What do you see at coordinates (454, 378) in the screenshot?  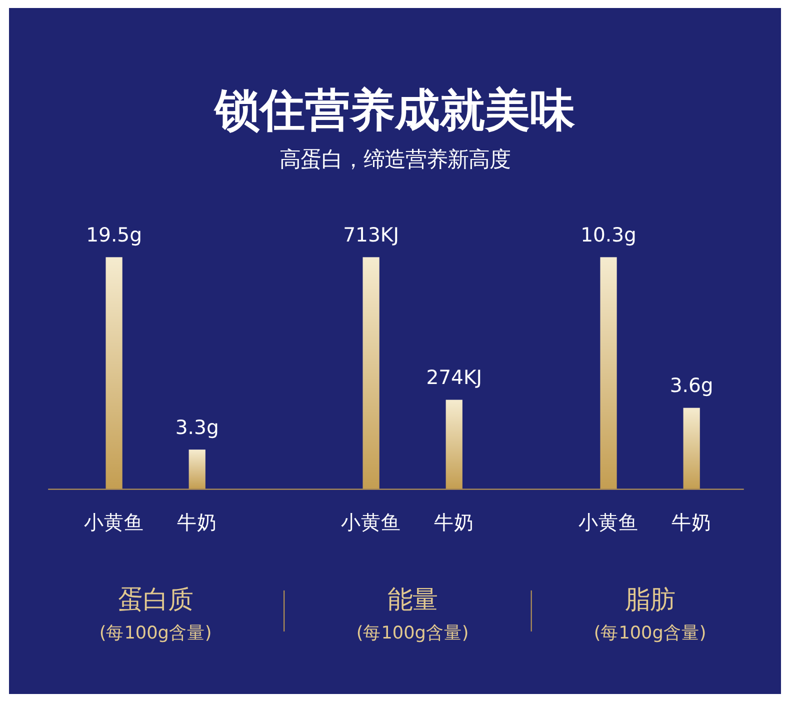 I see `data-label: 274KJ` at bounding box center [454, 378].